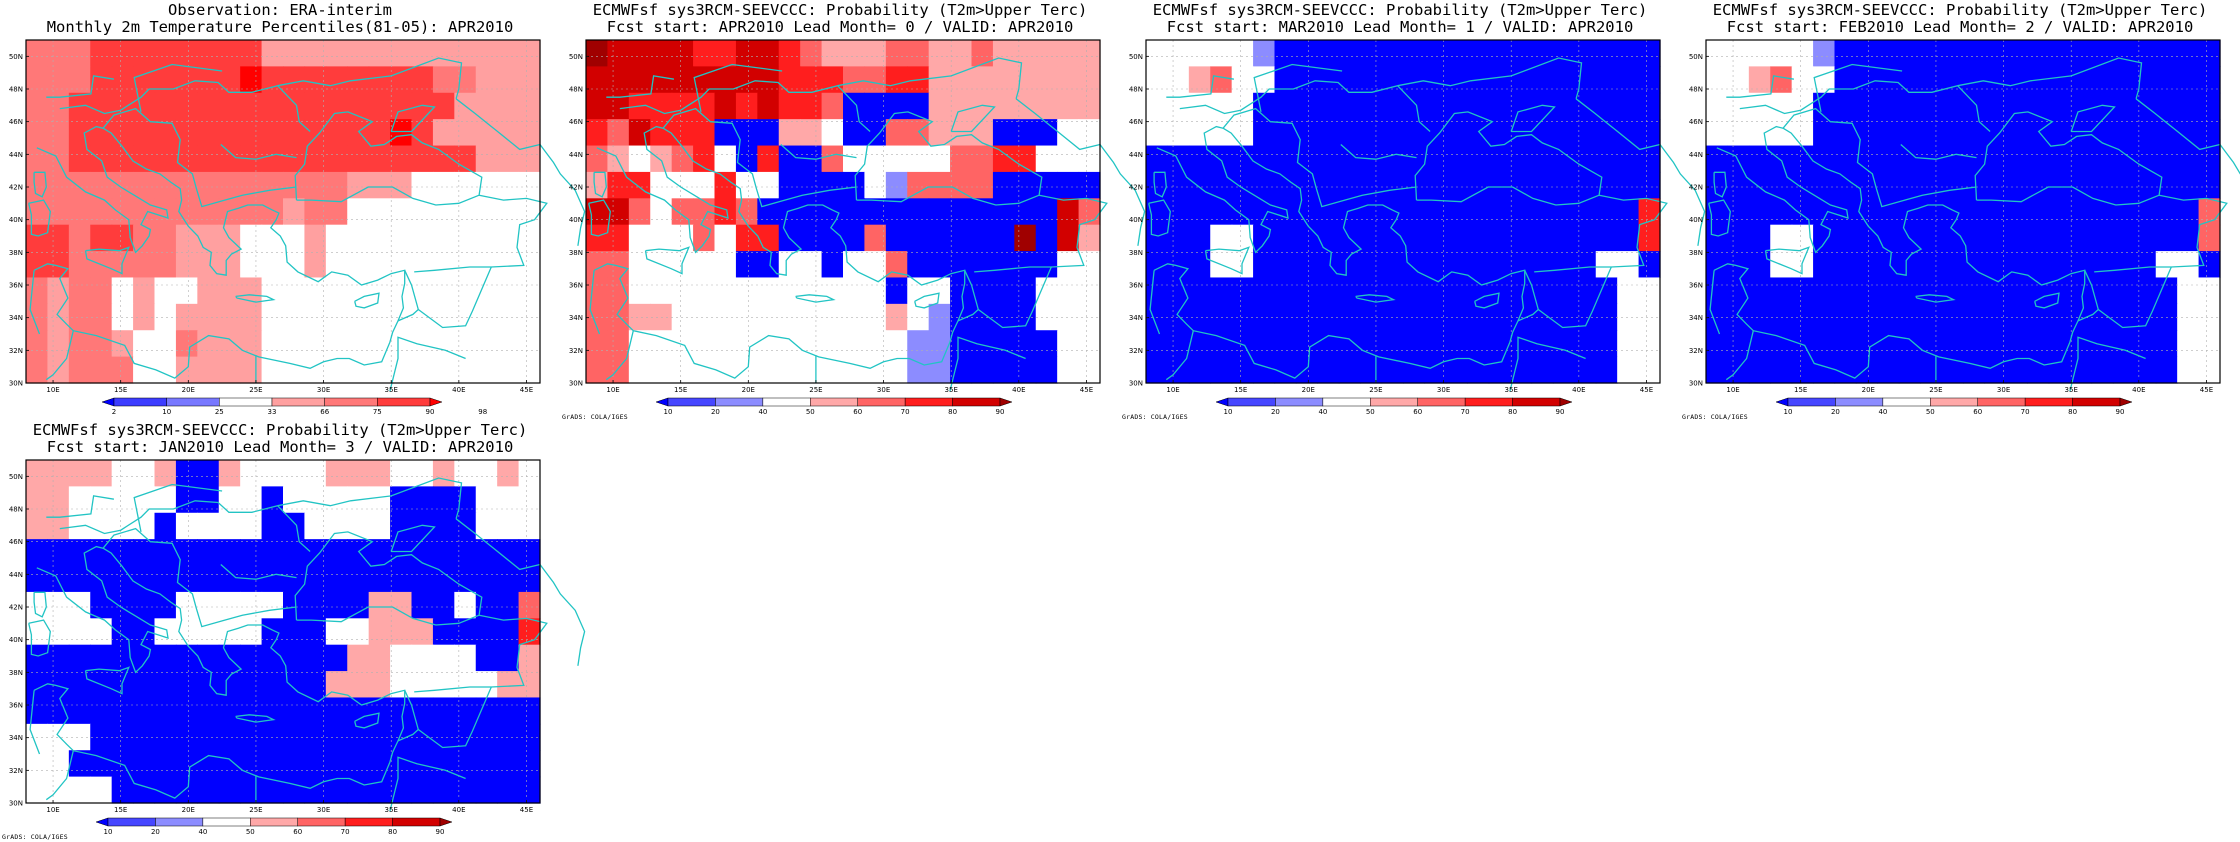  Describe the element at coordinates (1977, 412) in the screenshot. I see `colorbar-label: 60` at that location.